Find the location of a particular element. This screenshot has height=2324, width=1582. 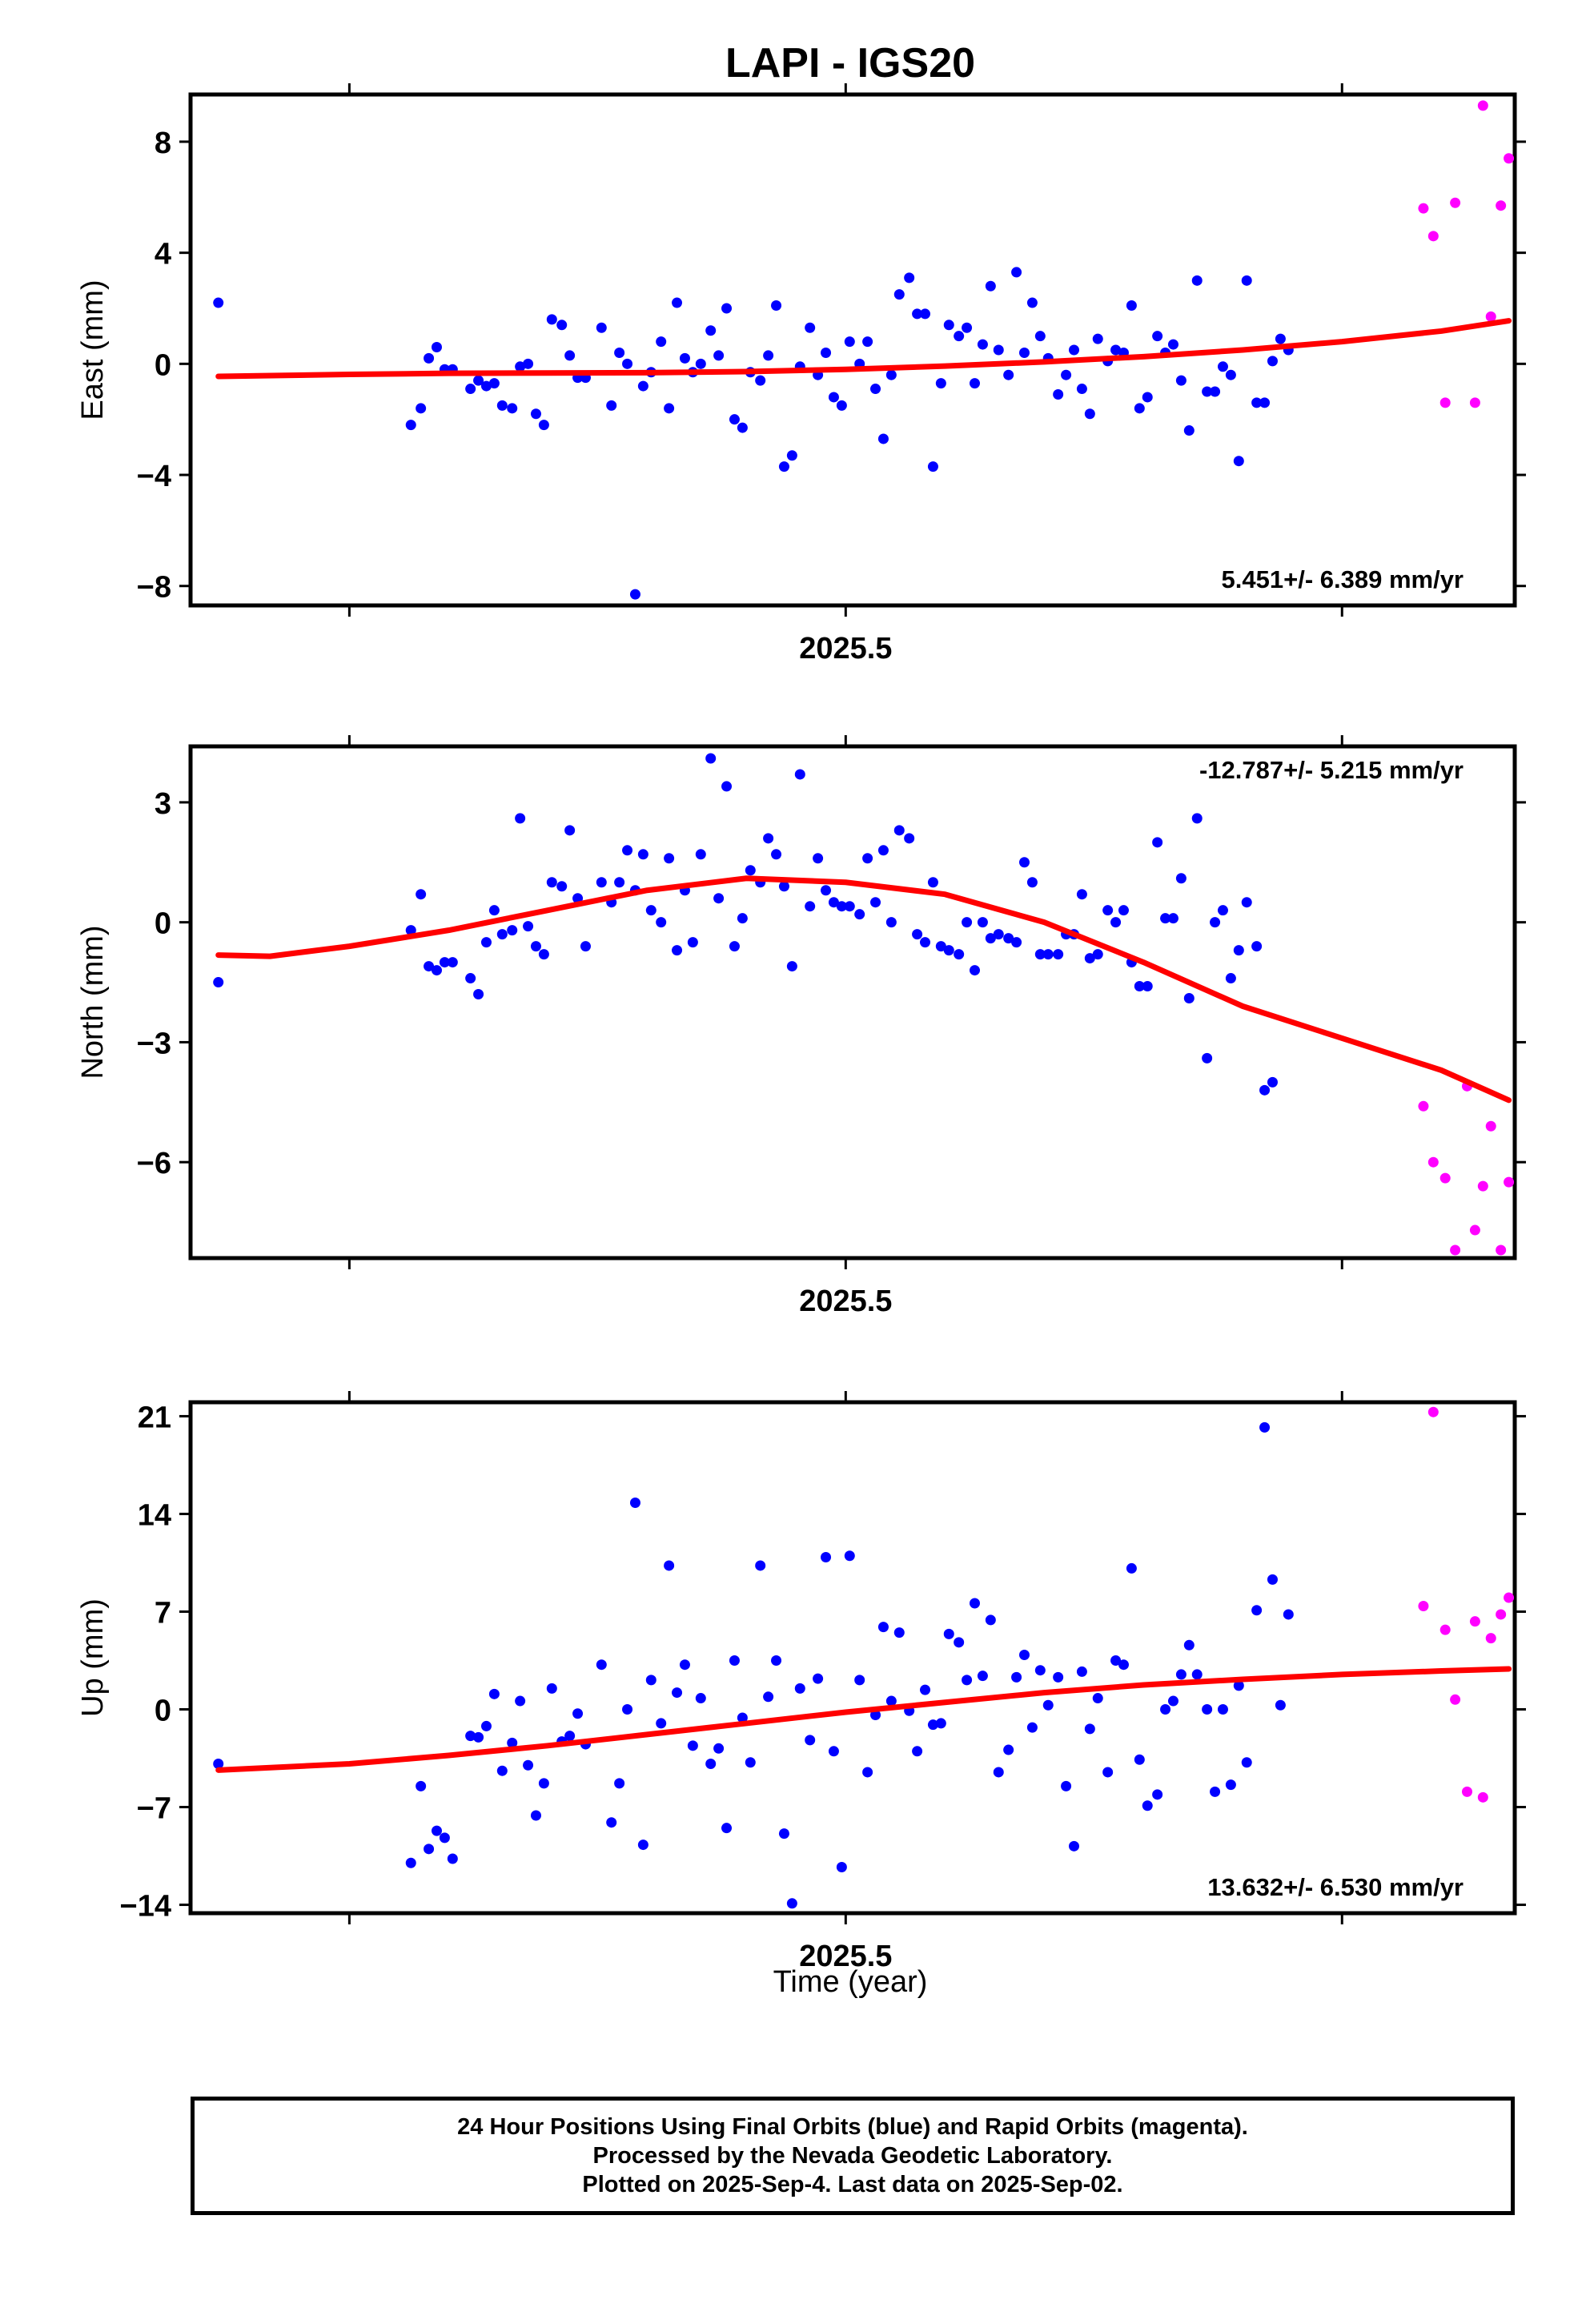

north-ytick-label: 3 is located at coordinates (163, 804).